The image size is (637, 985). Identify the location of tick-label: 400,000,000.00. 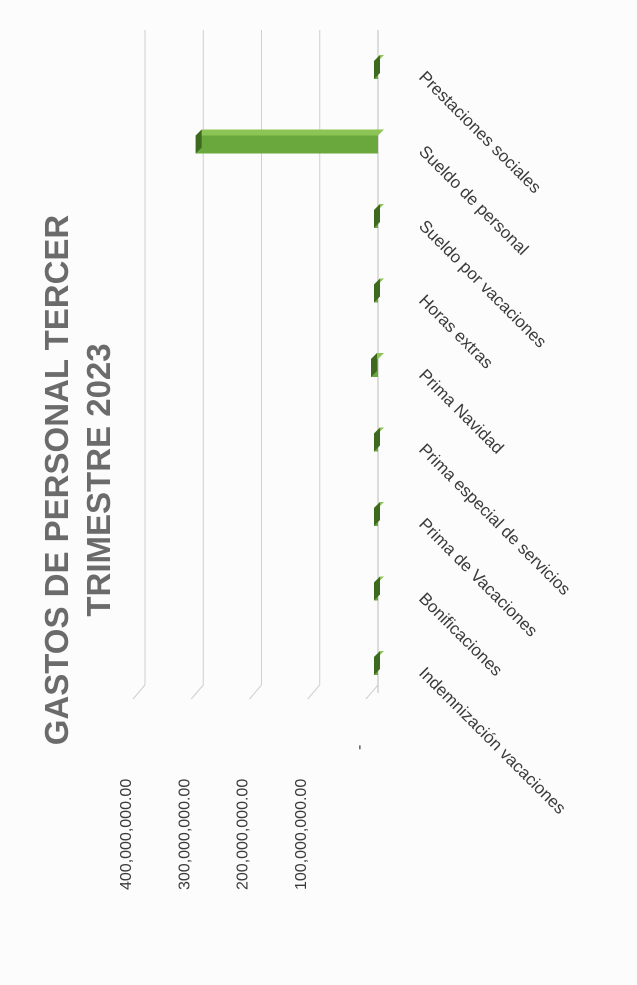
(126, 834).